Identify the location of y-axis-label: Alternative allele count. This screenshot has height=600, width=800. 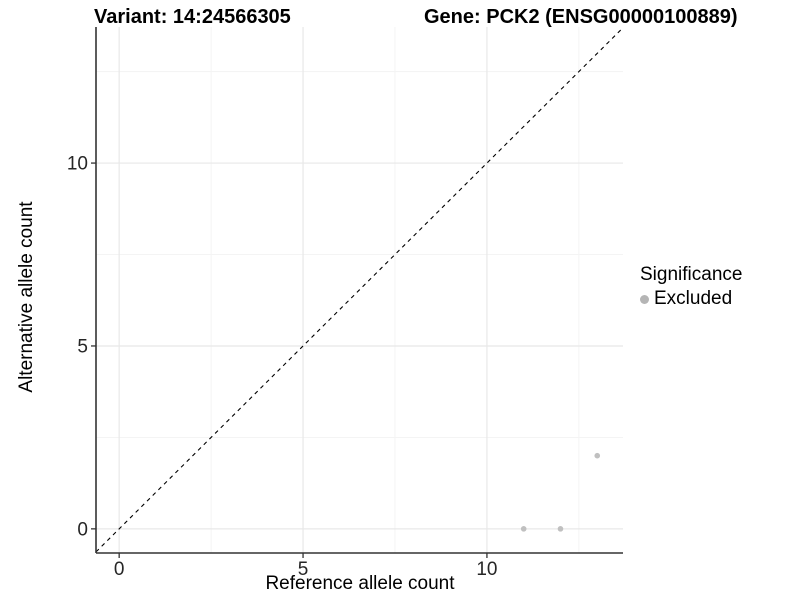
(26, 297).